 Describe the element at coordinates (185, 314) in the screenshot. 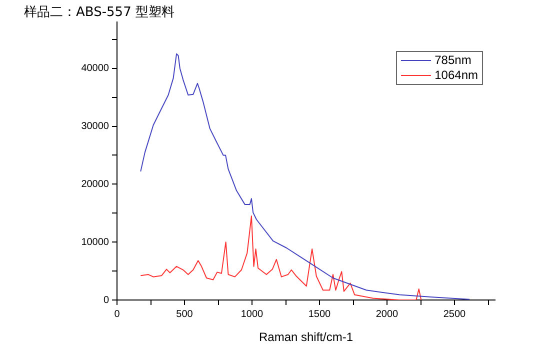

I see `x-tick-label: 500` at that location.